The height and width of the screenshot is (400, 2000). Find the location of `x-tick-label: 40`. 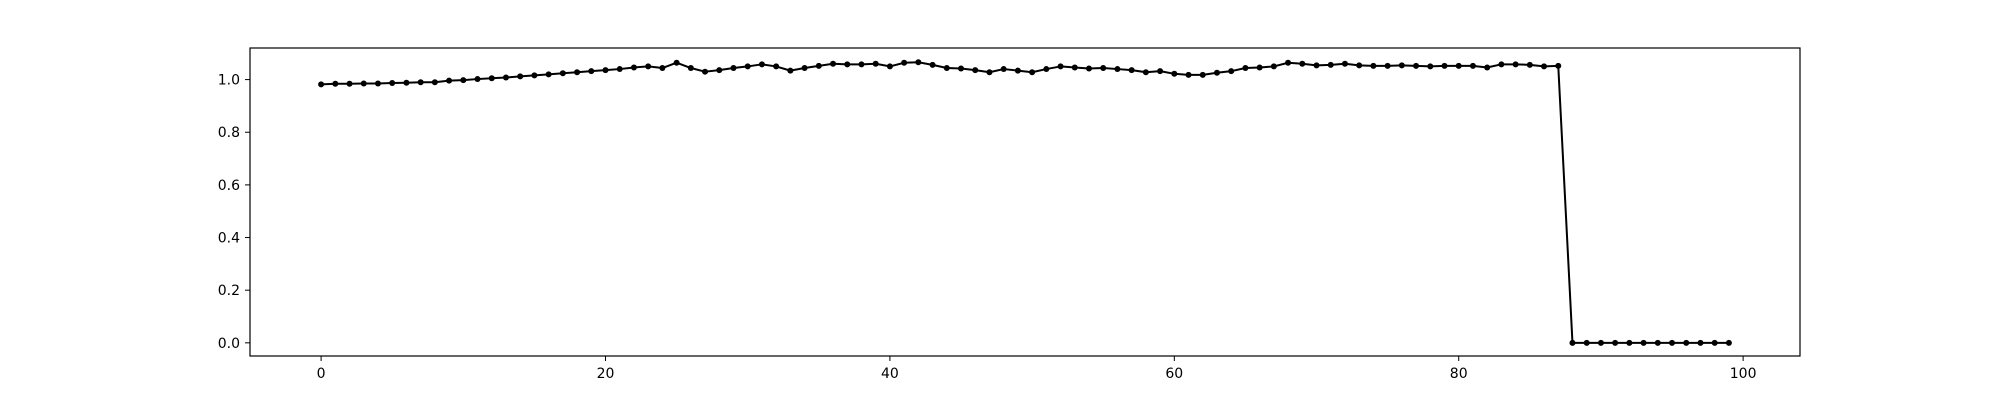

x-tick-label: 40 is located at coordinates (890, 374).